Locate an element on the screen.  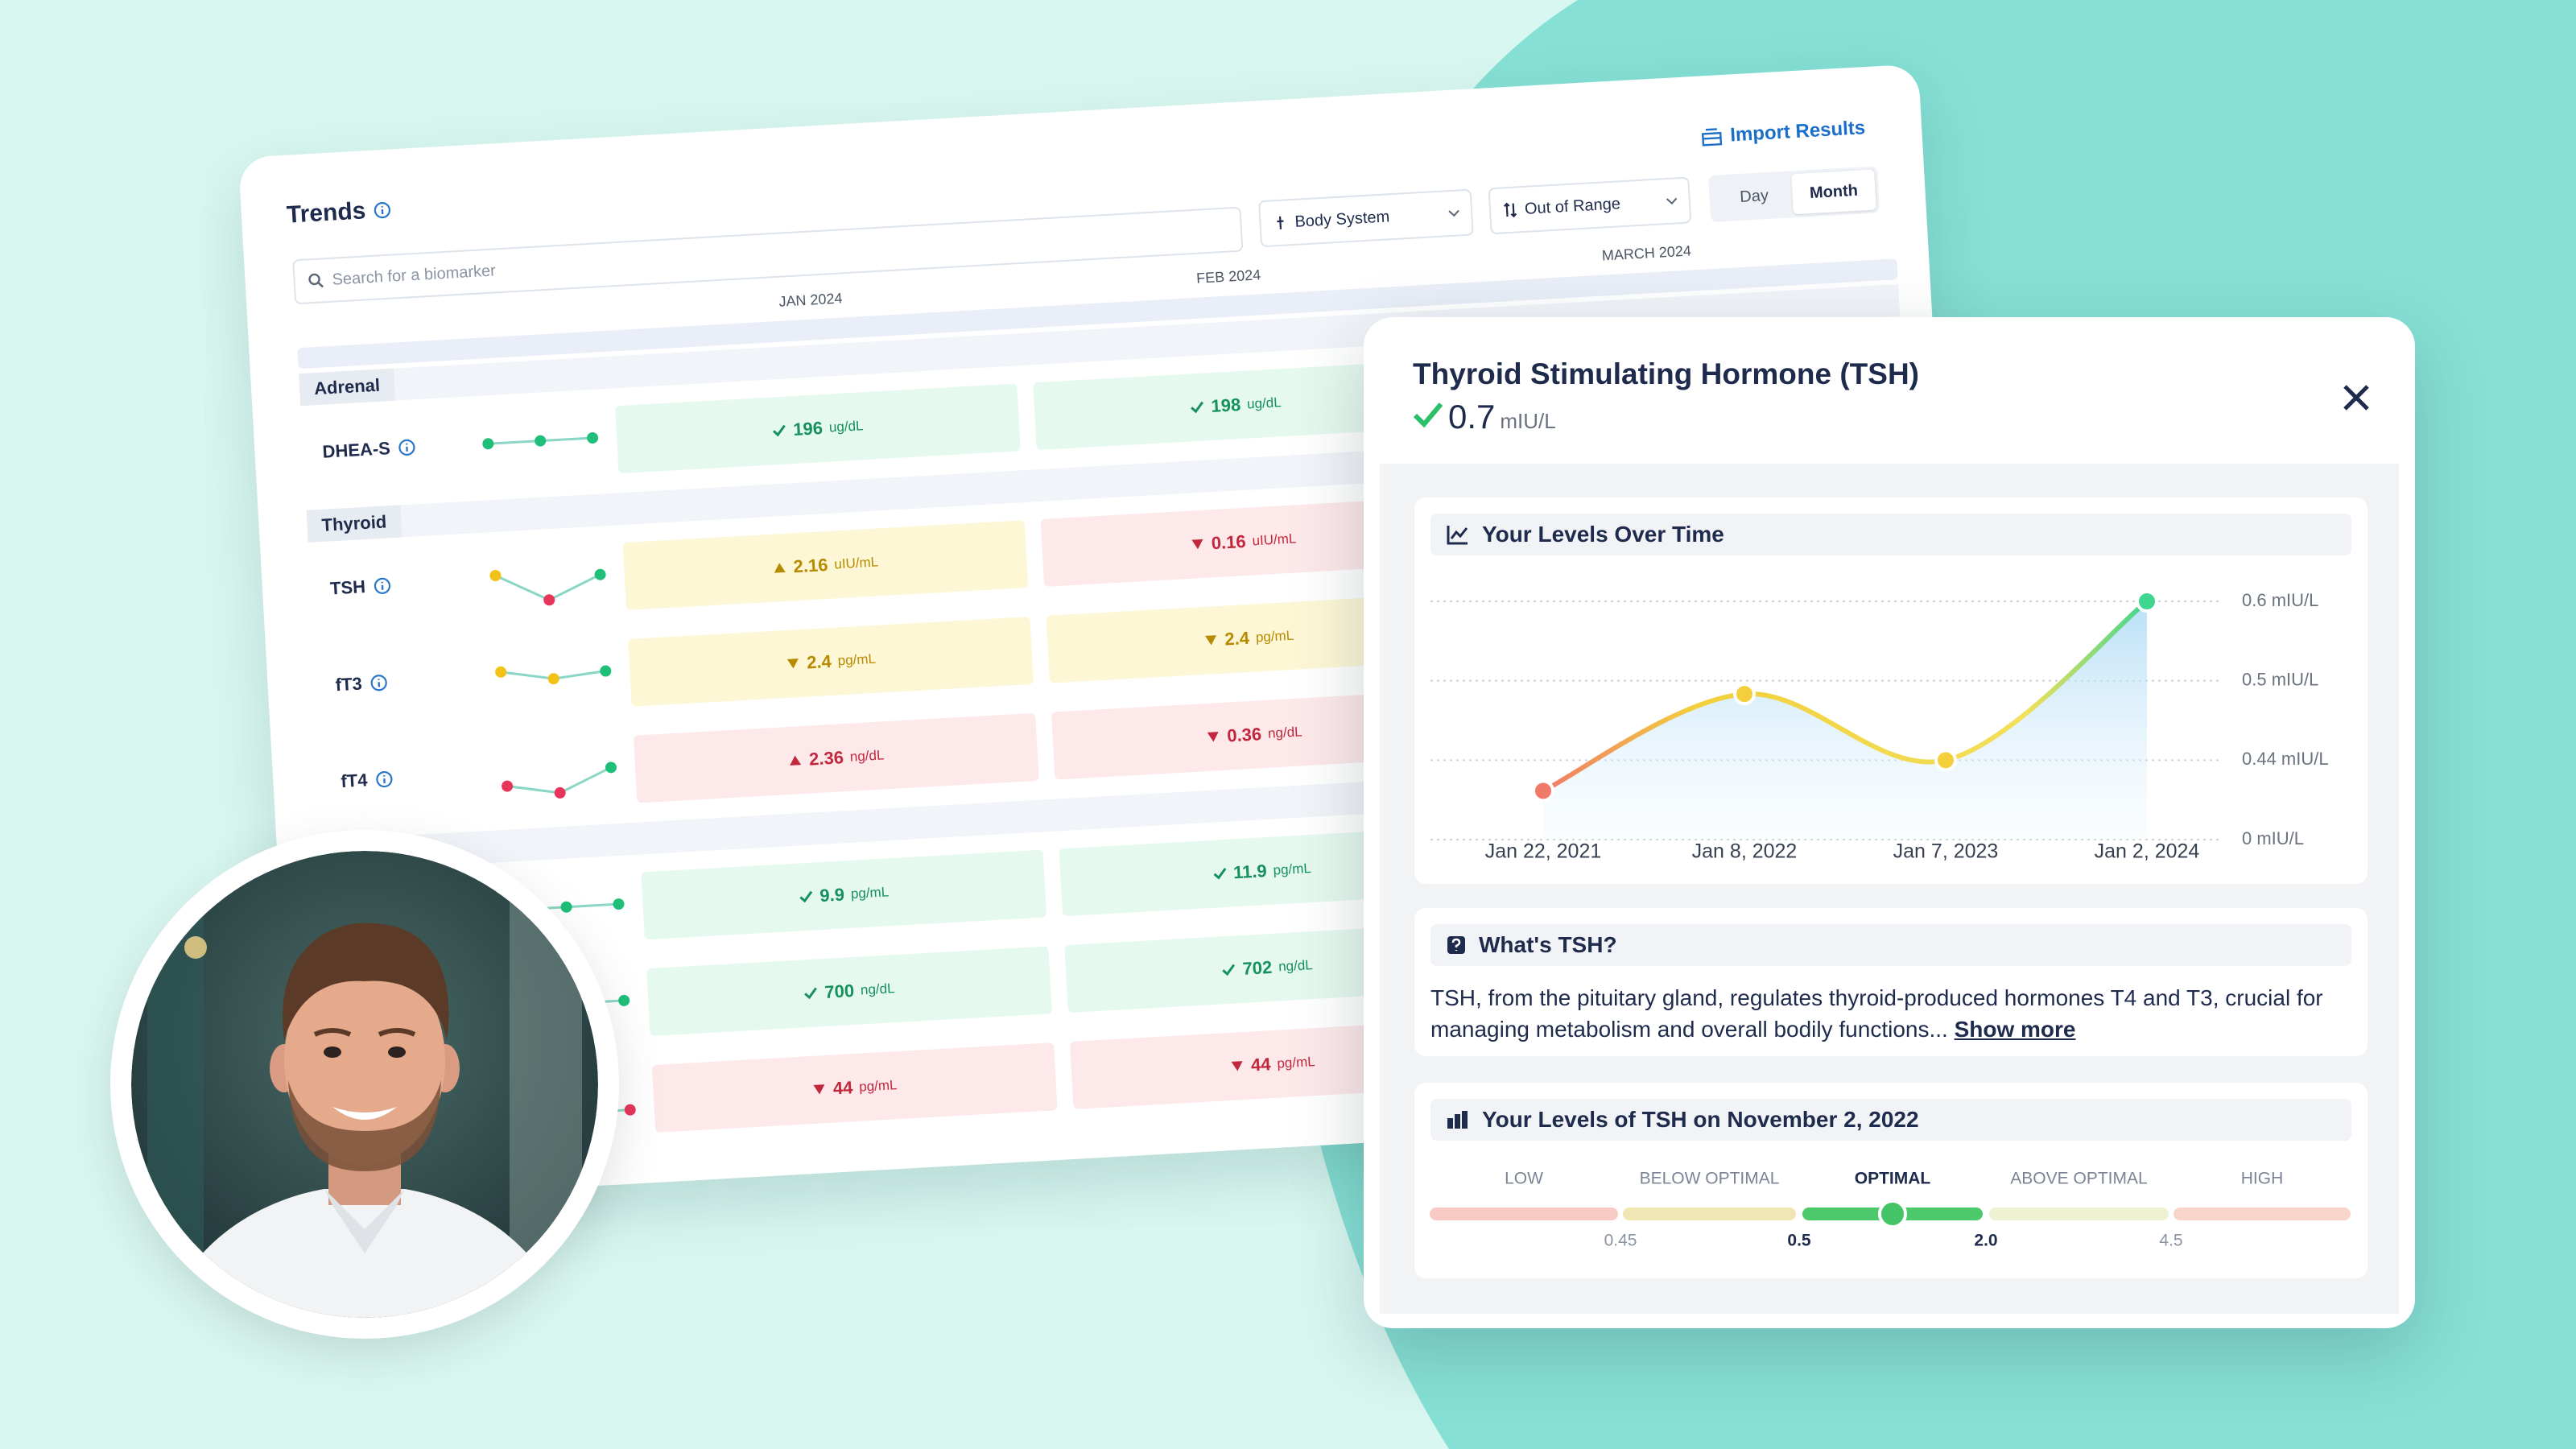
result-cell: 198 ug/dL is located at coordinates (1236, 405).